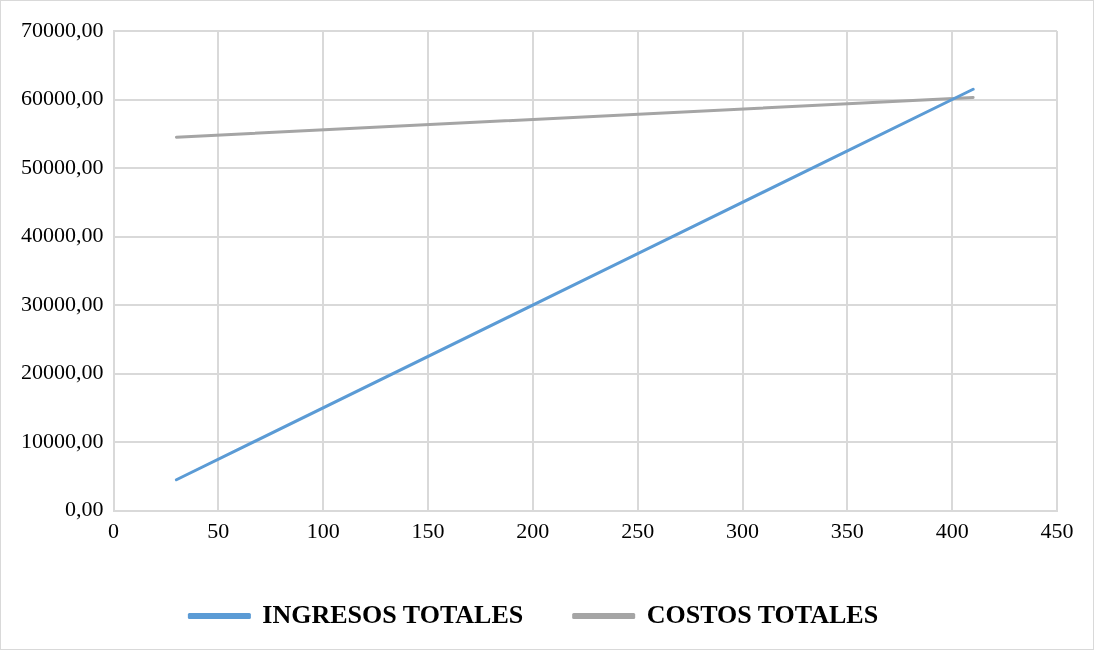 Image resolution: width=1094 pixels, height=650 pixels. What do you see at coordinates (638, 530) in the screenshot?
I see `x-tick-label: 250` at bounding box center [638, 530].